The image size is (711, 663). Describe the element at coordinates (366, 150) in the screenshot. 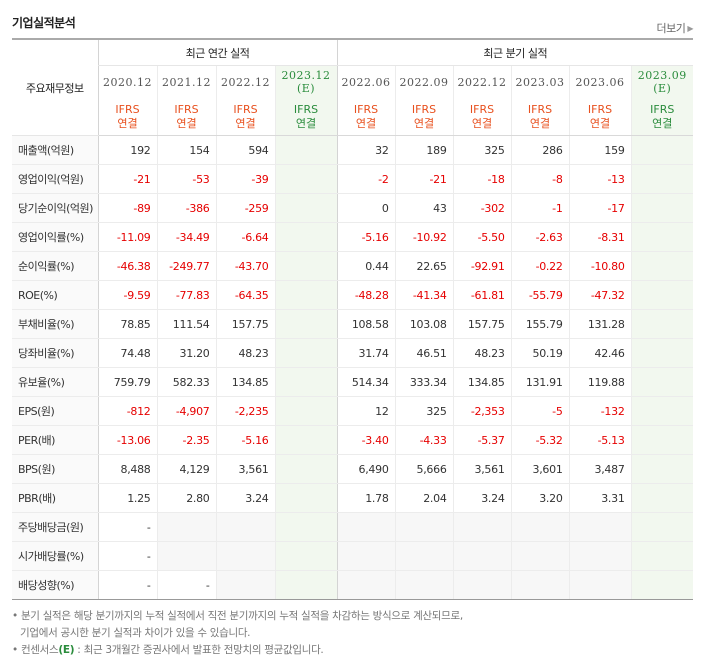

I see `value-cell: 32` at that location.